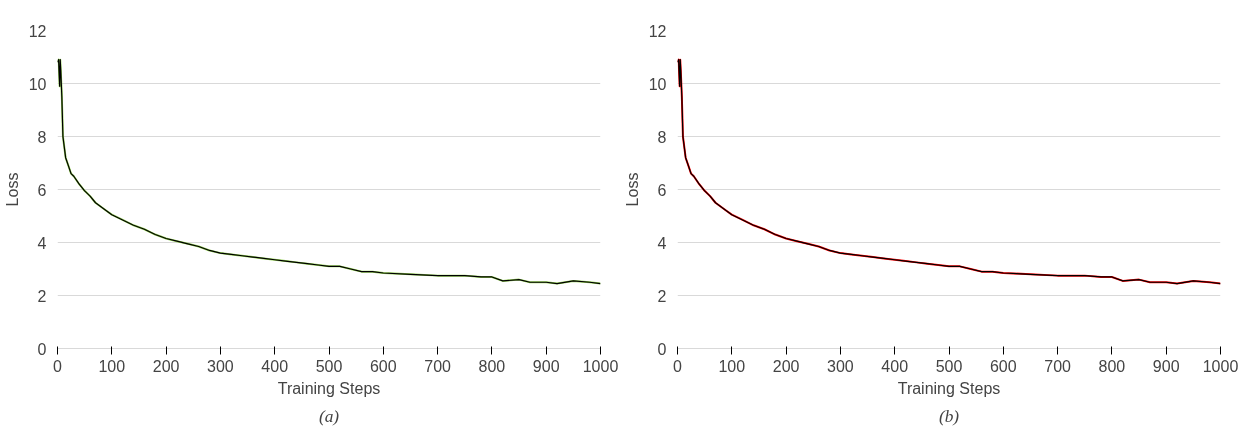  What do you see at coordinates (329, 416) in the screenshot?
I see `text: (a)` at bounding box center [329, 416].